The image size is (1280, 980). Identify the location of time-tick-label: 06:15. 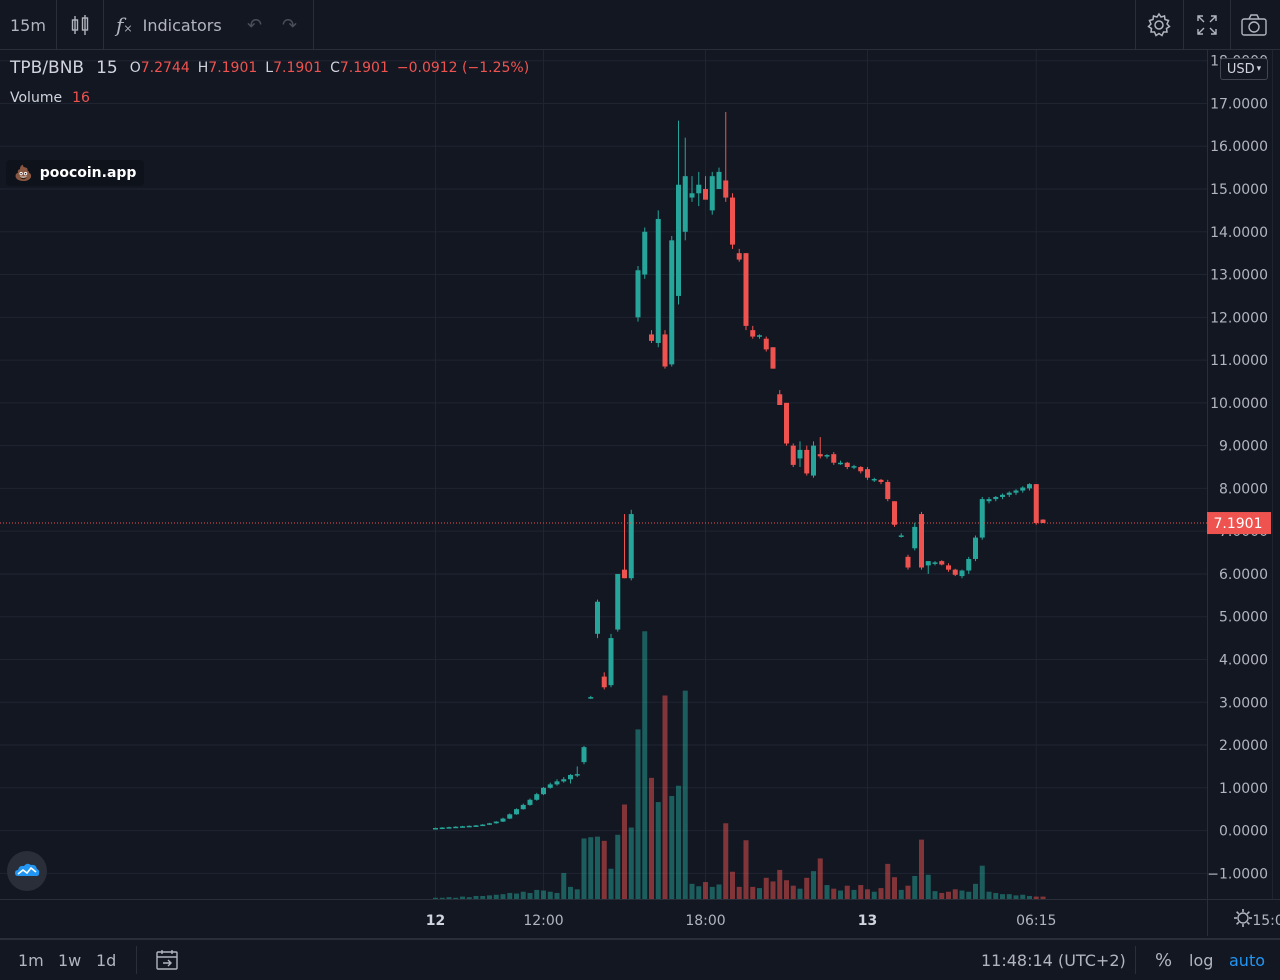
(1036, 921).